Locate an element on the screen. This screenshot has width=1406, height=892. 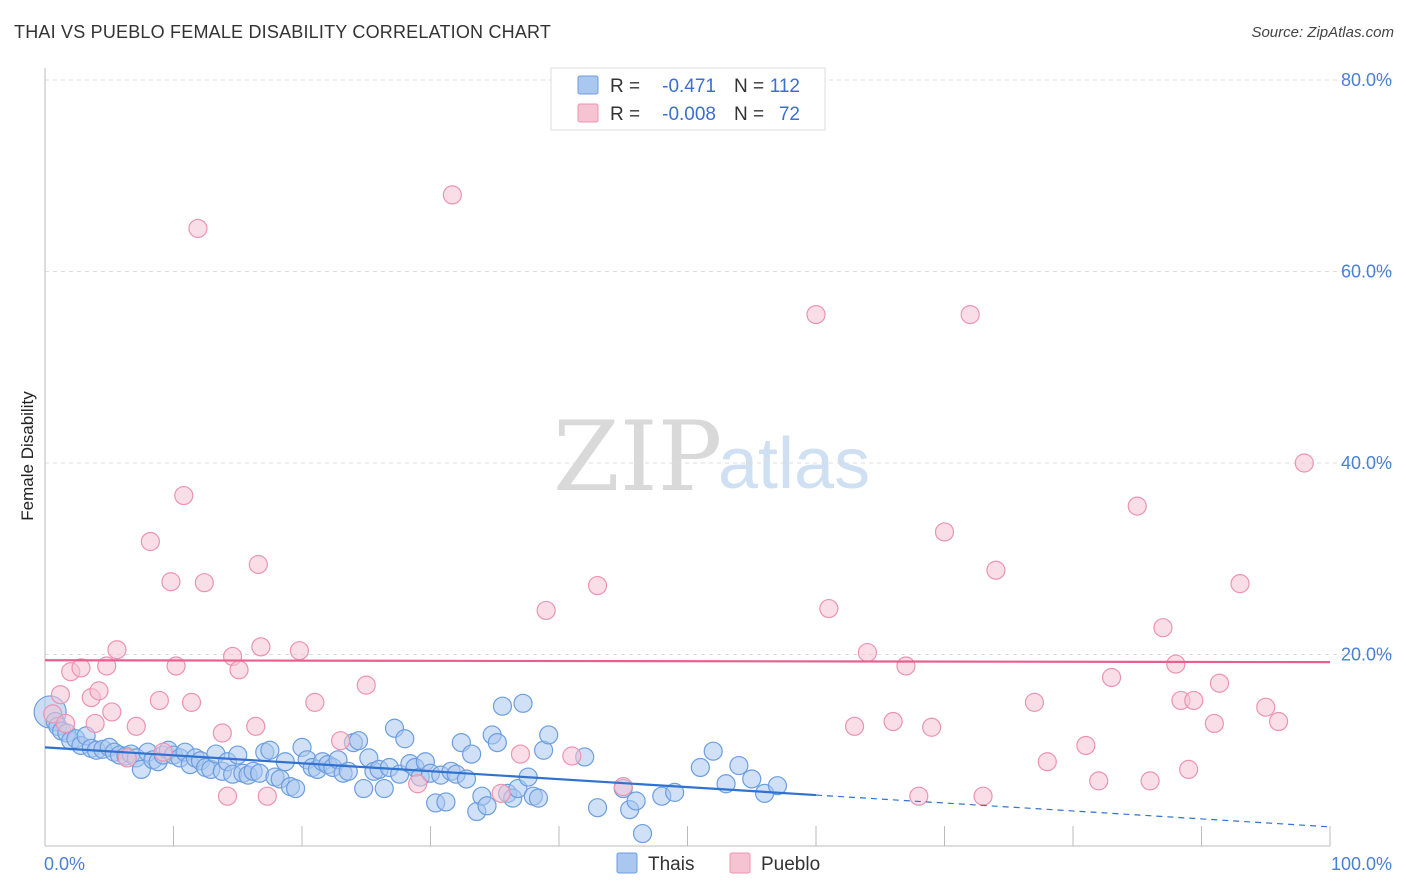
legend-label-thais: Thais is located at coordinates (671, 864).